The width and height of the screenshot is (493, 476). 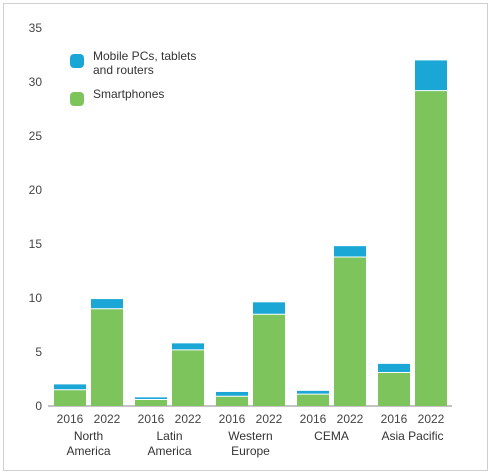 I want to click on y-tick-label: 10, so click(x=36, y=298).